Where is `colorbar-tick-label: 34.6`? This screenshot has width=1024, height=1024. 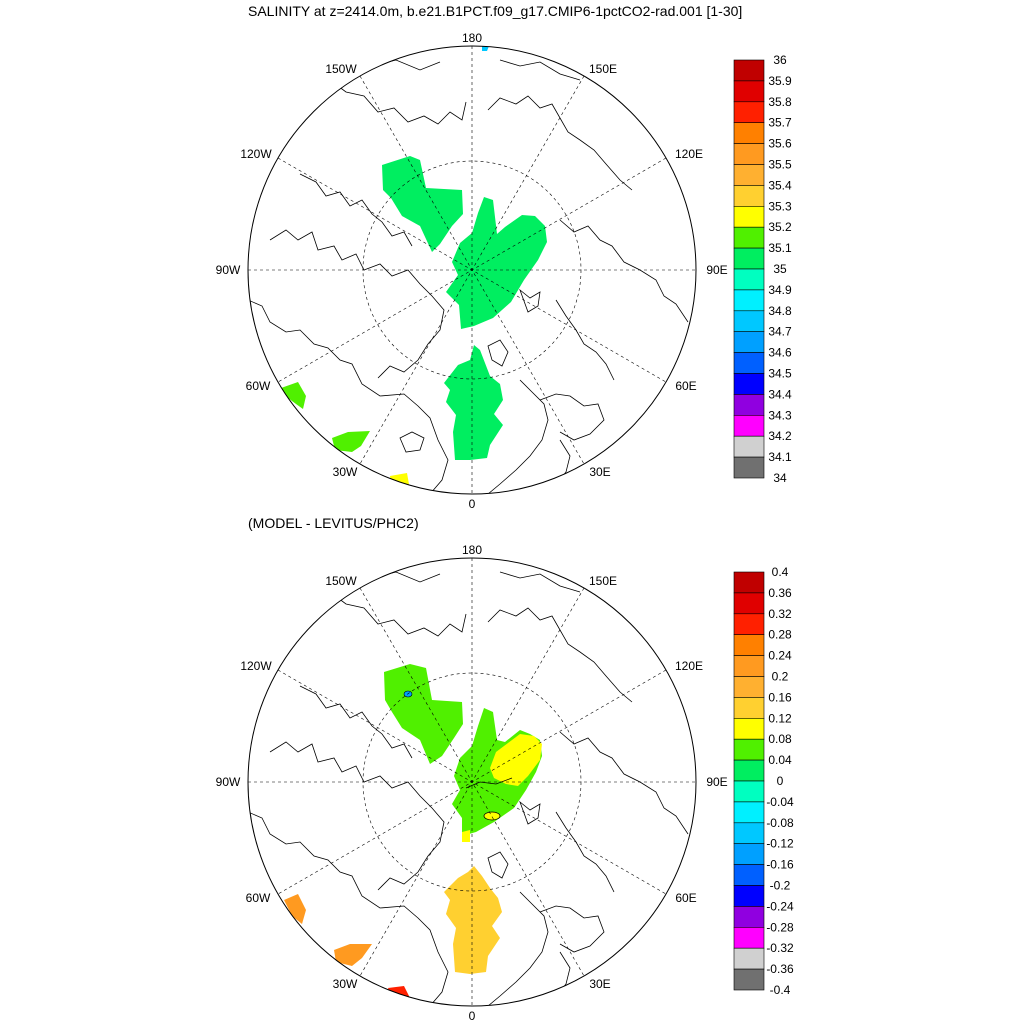 colorbar-tick-label: 34.6 is located at coordinates (780, 353).